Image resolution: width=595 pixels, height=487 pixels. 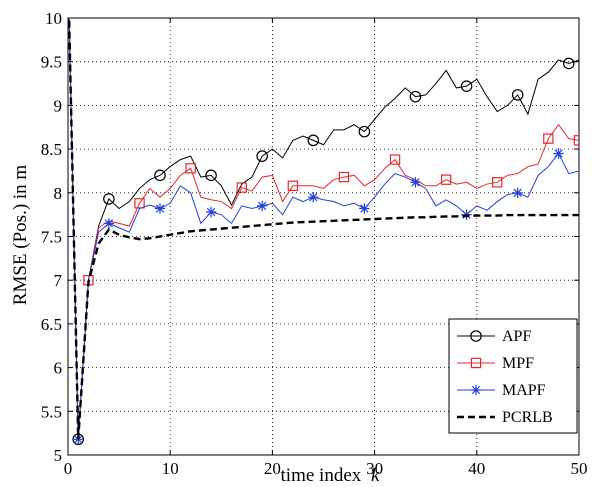 What do you see at coordinates (494, 336) in the screenshot?
I see `legend-item-apf: APF` at bounding box center [494, 336].